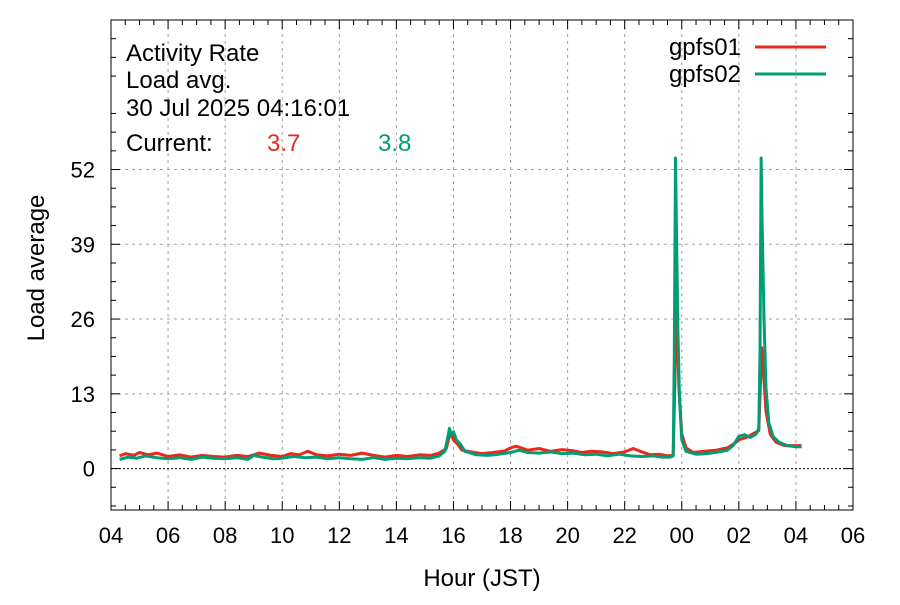 The height and width of the screenshot is (605, 900). Describe the element at coordinates (169, 143) in the screenshot. I see `current-label: Current:` at that location.